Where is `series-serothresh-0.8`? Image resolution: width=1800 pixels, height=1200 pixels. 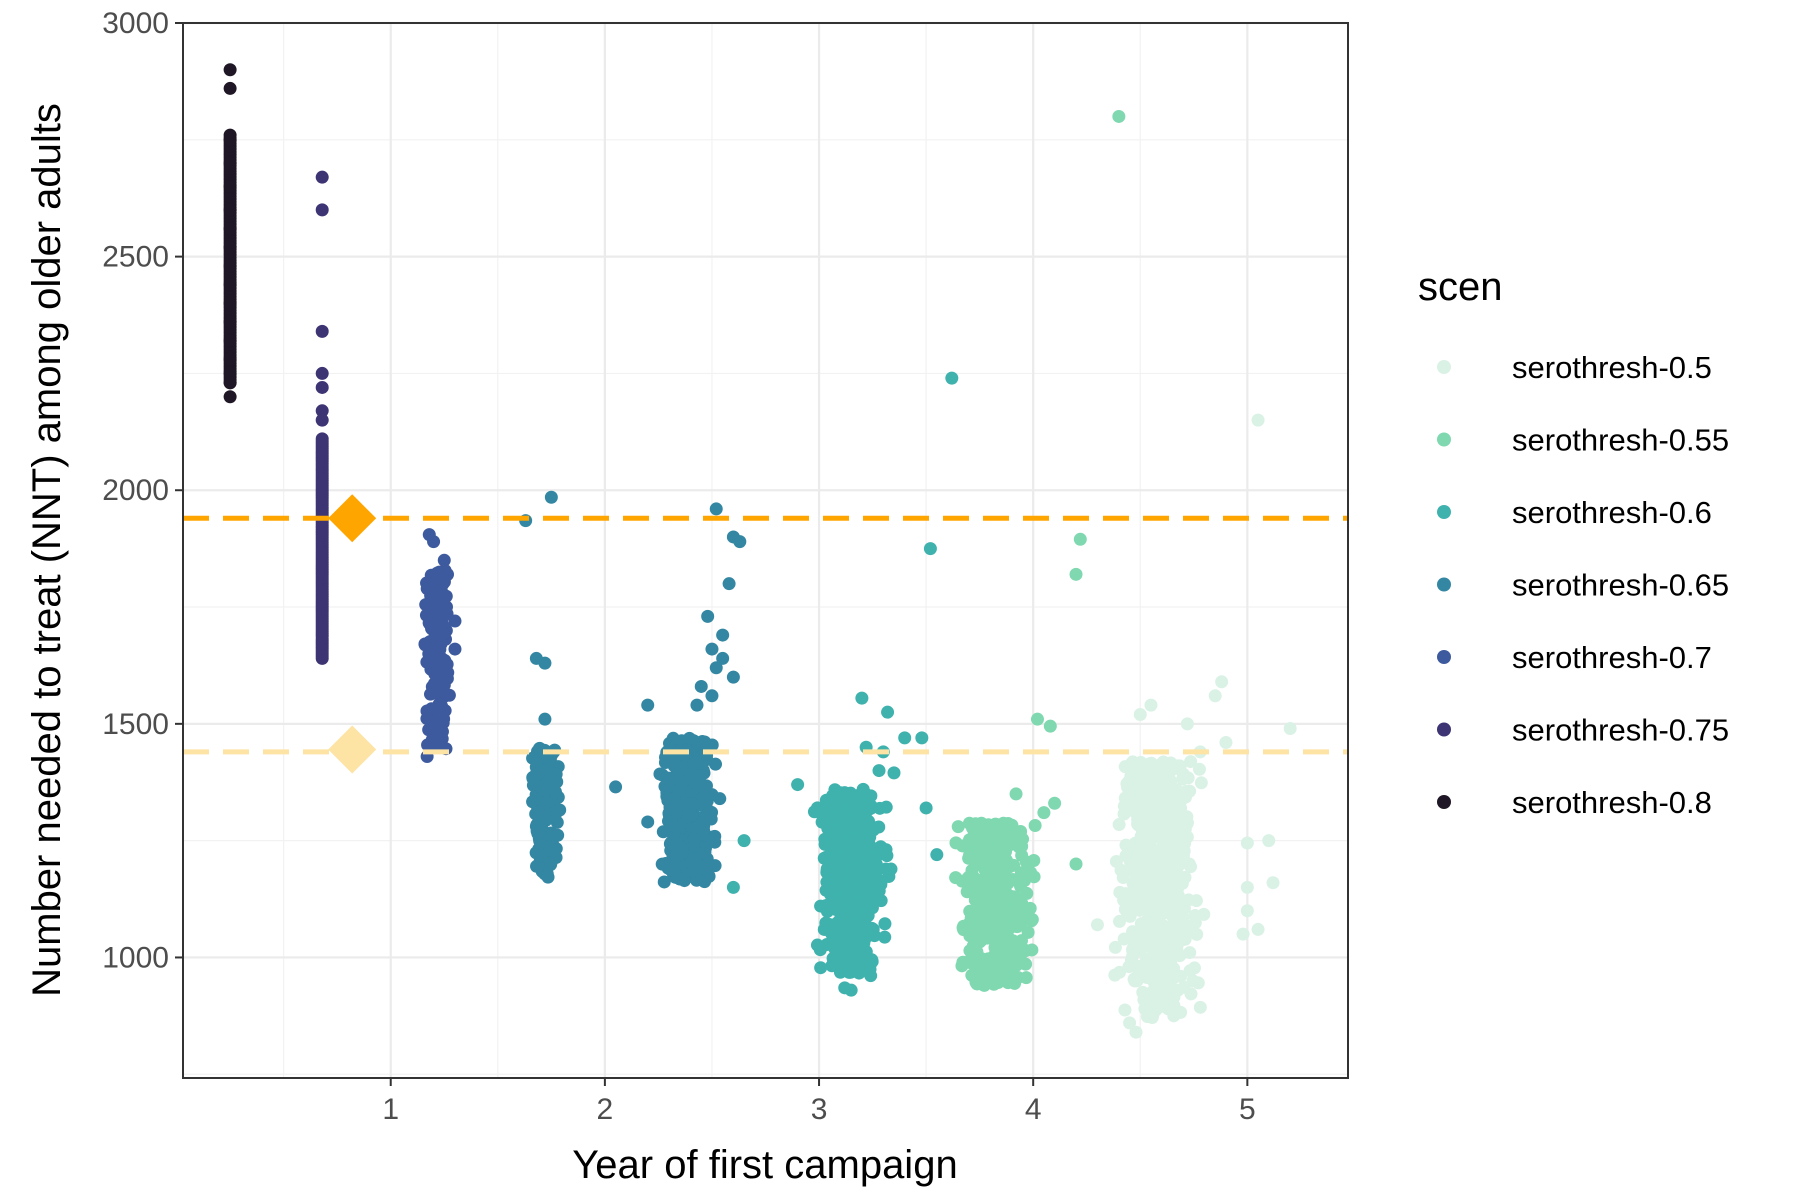 series-serothresh-0.8 is located at coordinates (230, 233).